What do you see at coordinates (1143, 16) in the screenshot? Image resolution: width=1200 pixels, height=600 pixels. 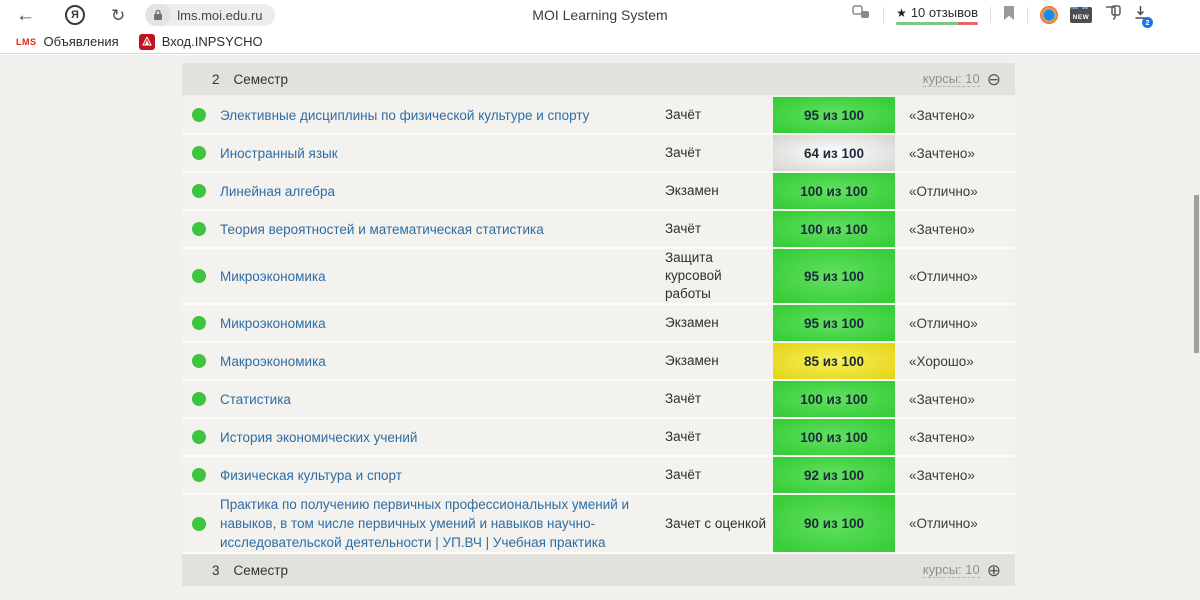 I see `downloads-icon: 2` at bounding box center [1143, 16].